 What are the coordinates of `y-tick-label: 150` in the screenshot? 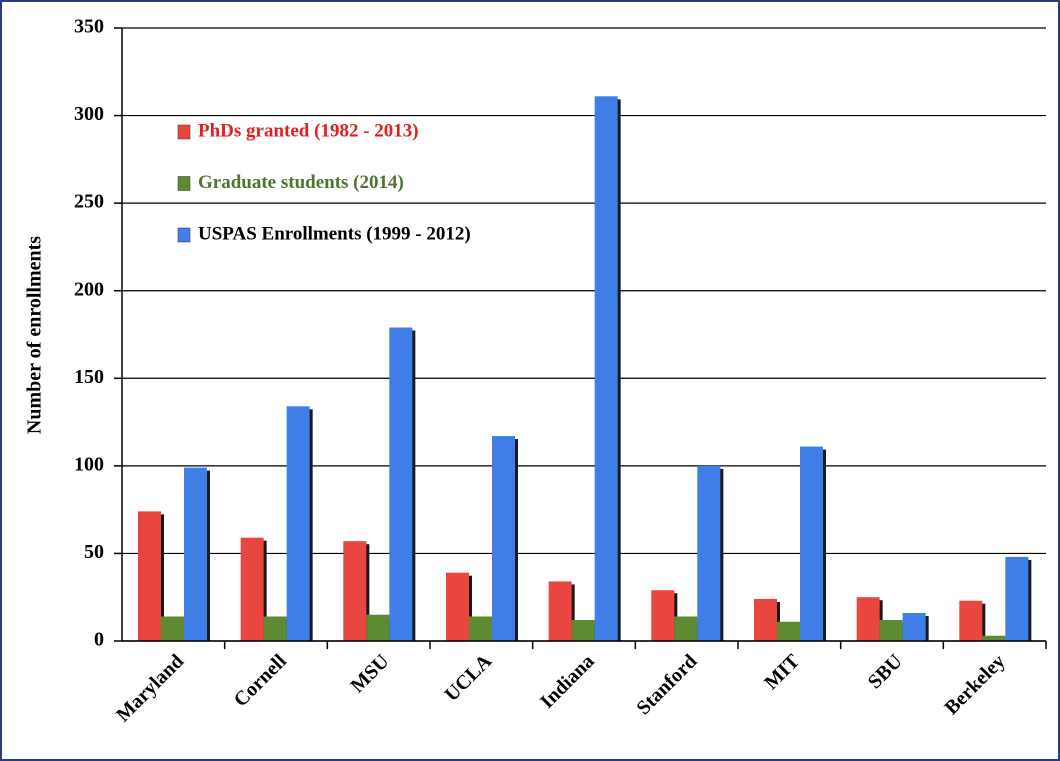 It's located at (89, 377).